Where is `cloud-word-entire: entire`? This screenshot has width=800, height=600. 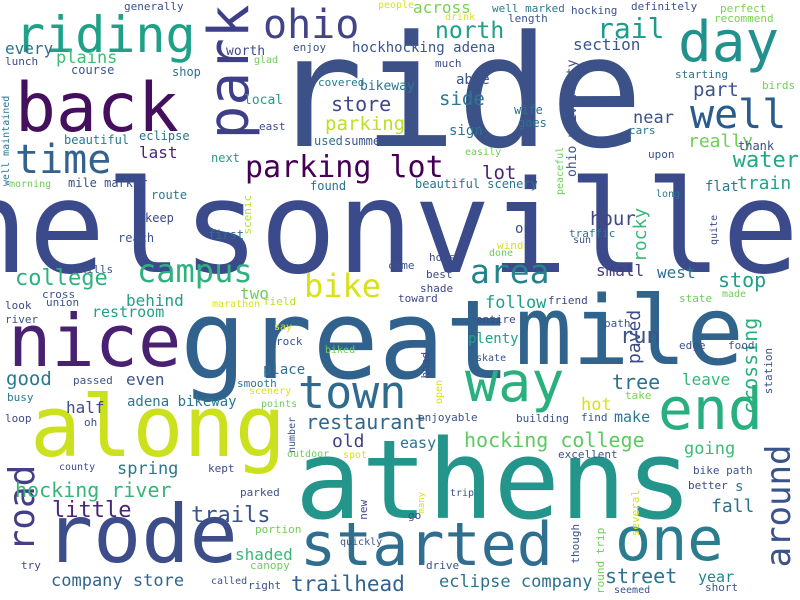
cloud-word-entire: entire is located at coordinates (496, 319).